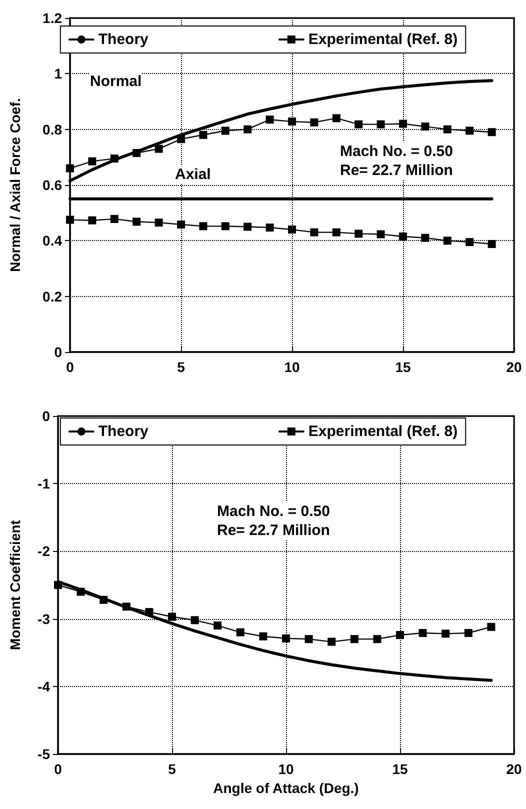 This screenshot has height=809, width=526. I want to click on y-tick-label: -3, so click(44, 618).